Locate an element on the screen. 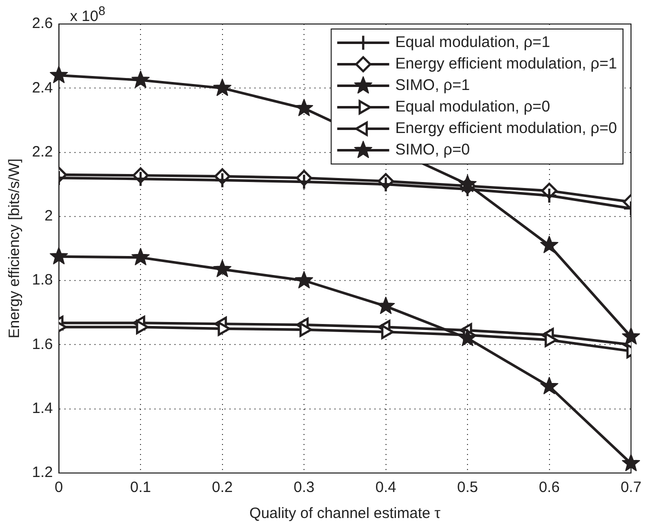 The height and width of the screenshot is (527, 669). y-tick-label: 1.2 is located at coordinates (42, 473).